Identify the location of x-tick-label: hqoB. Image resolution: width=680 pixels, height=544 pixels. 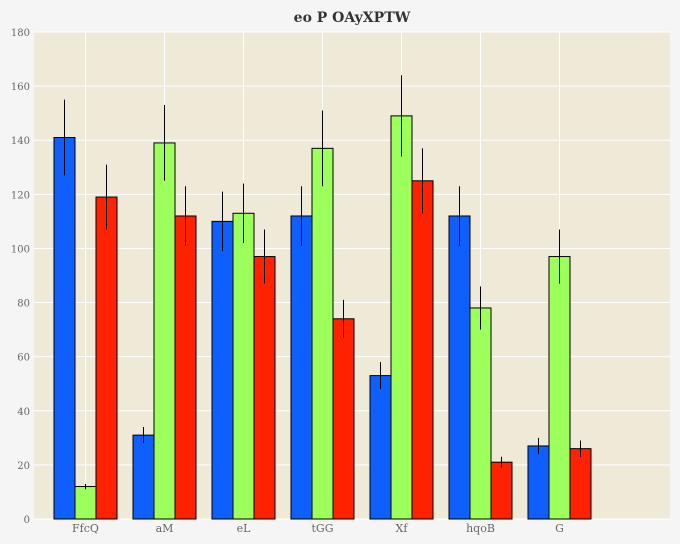
(480, 528).